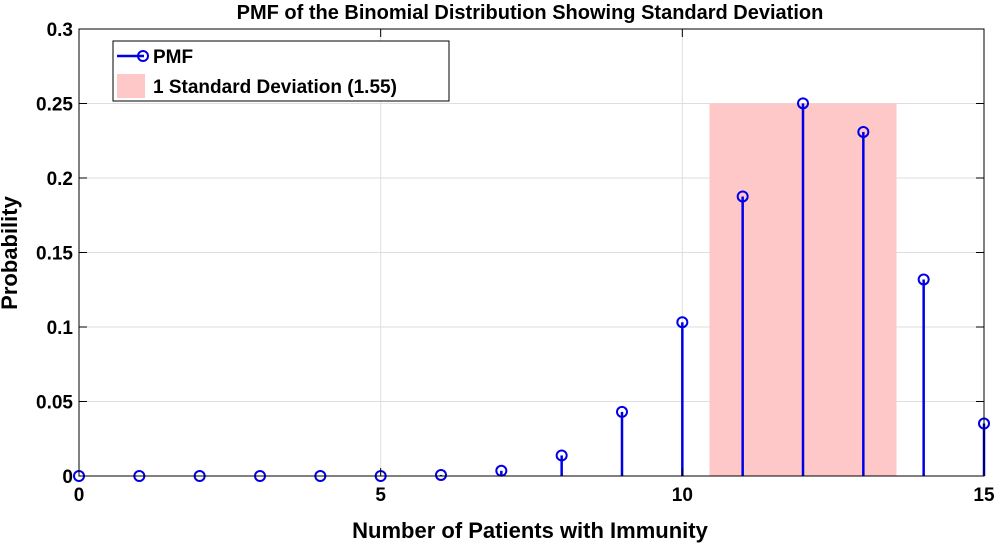 This screenshot has width=997, height=545. I want to click on legend-box, so click(281, 71).